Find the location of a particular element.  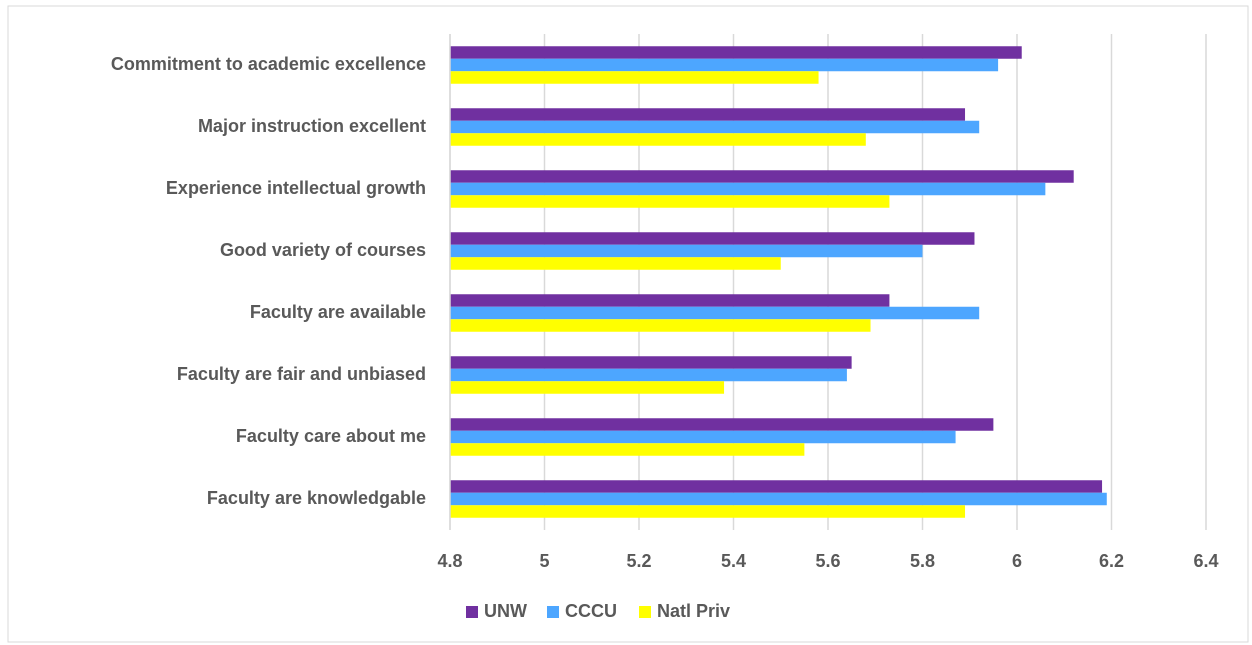

x-tick-label: 5.2 is located at coordinates (638, 561).